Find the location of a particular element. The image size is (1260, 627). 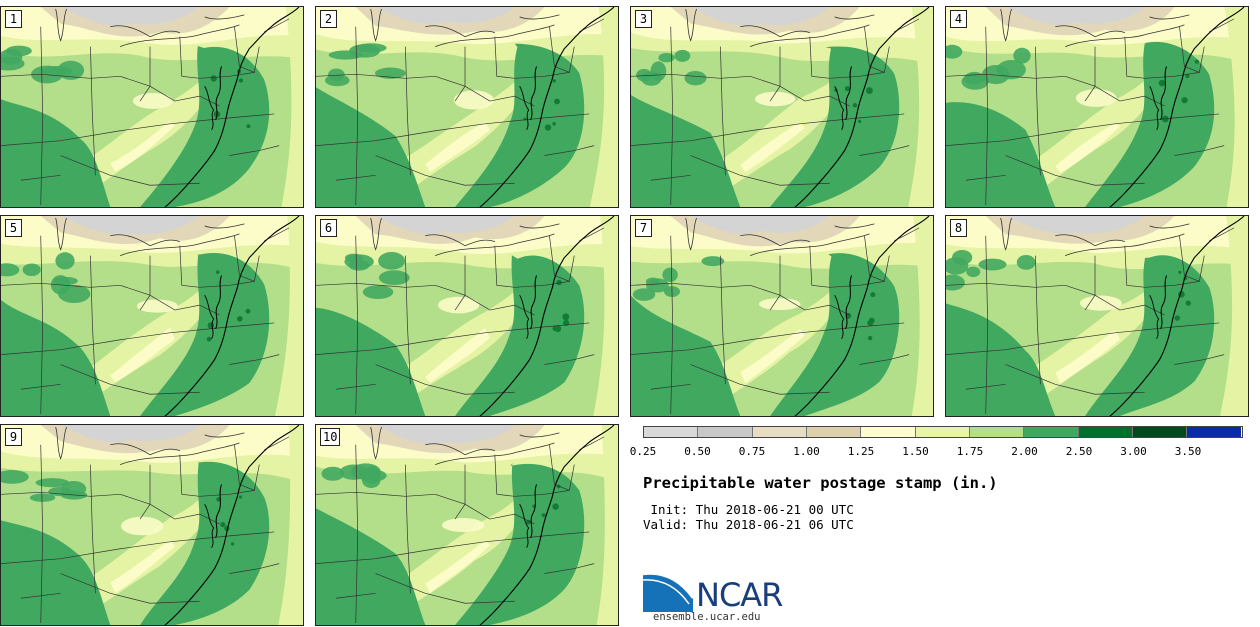

plot-title: Precipitable water postage stamp (in.) is located at coordinates (820, 483).